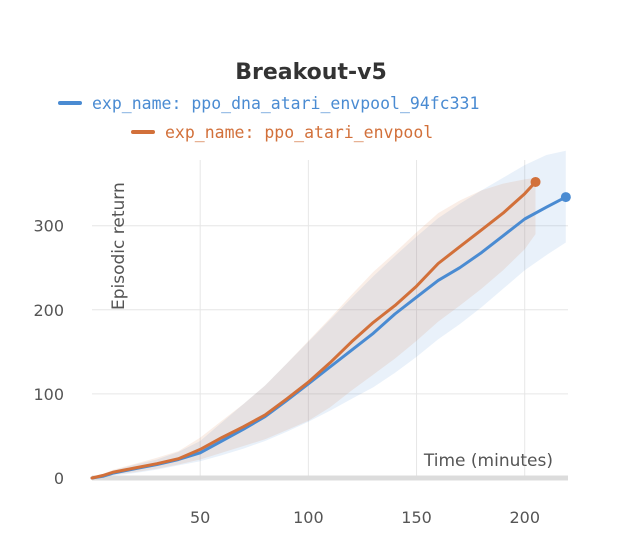 The height and width of the screenshot is (554, 622). What do you see at coordinates (416, 517) in the screenshot?
I see `x-tick-label-3: 150` at bounding box center [416, 517].